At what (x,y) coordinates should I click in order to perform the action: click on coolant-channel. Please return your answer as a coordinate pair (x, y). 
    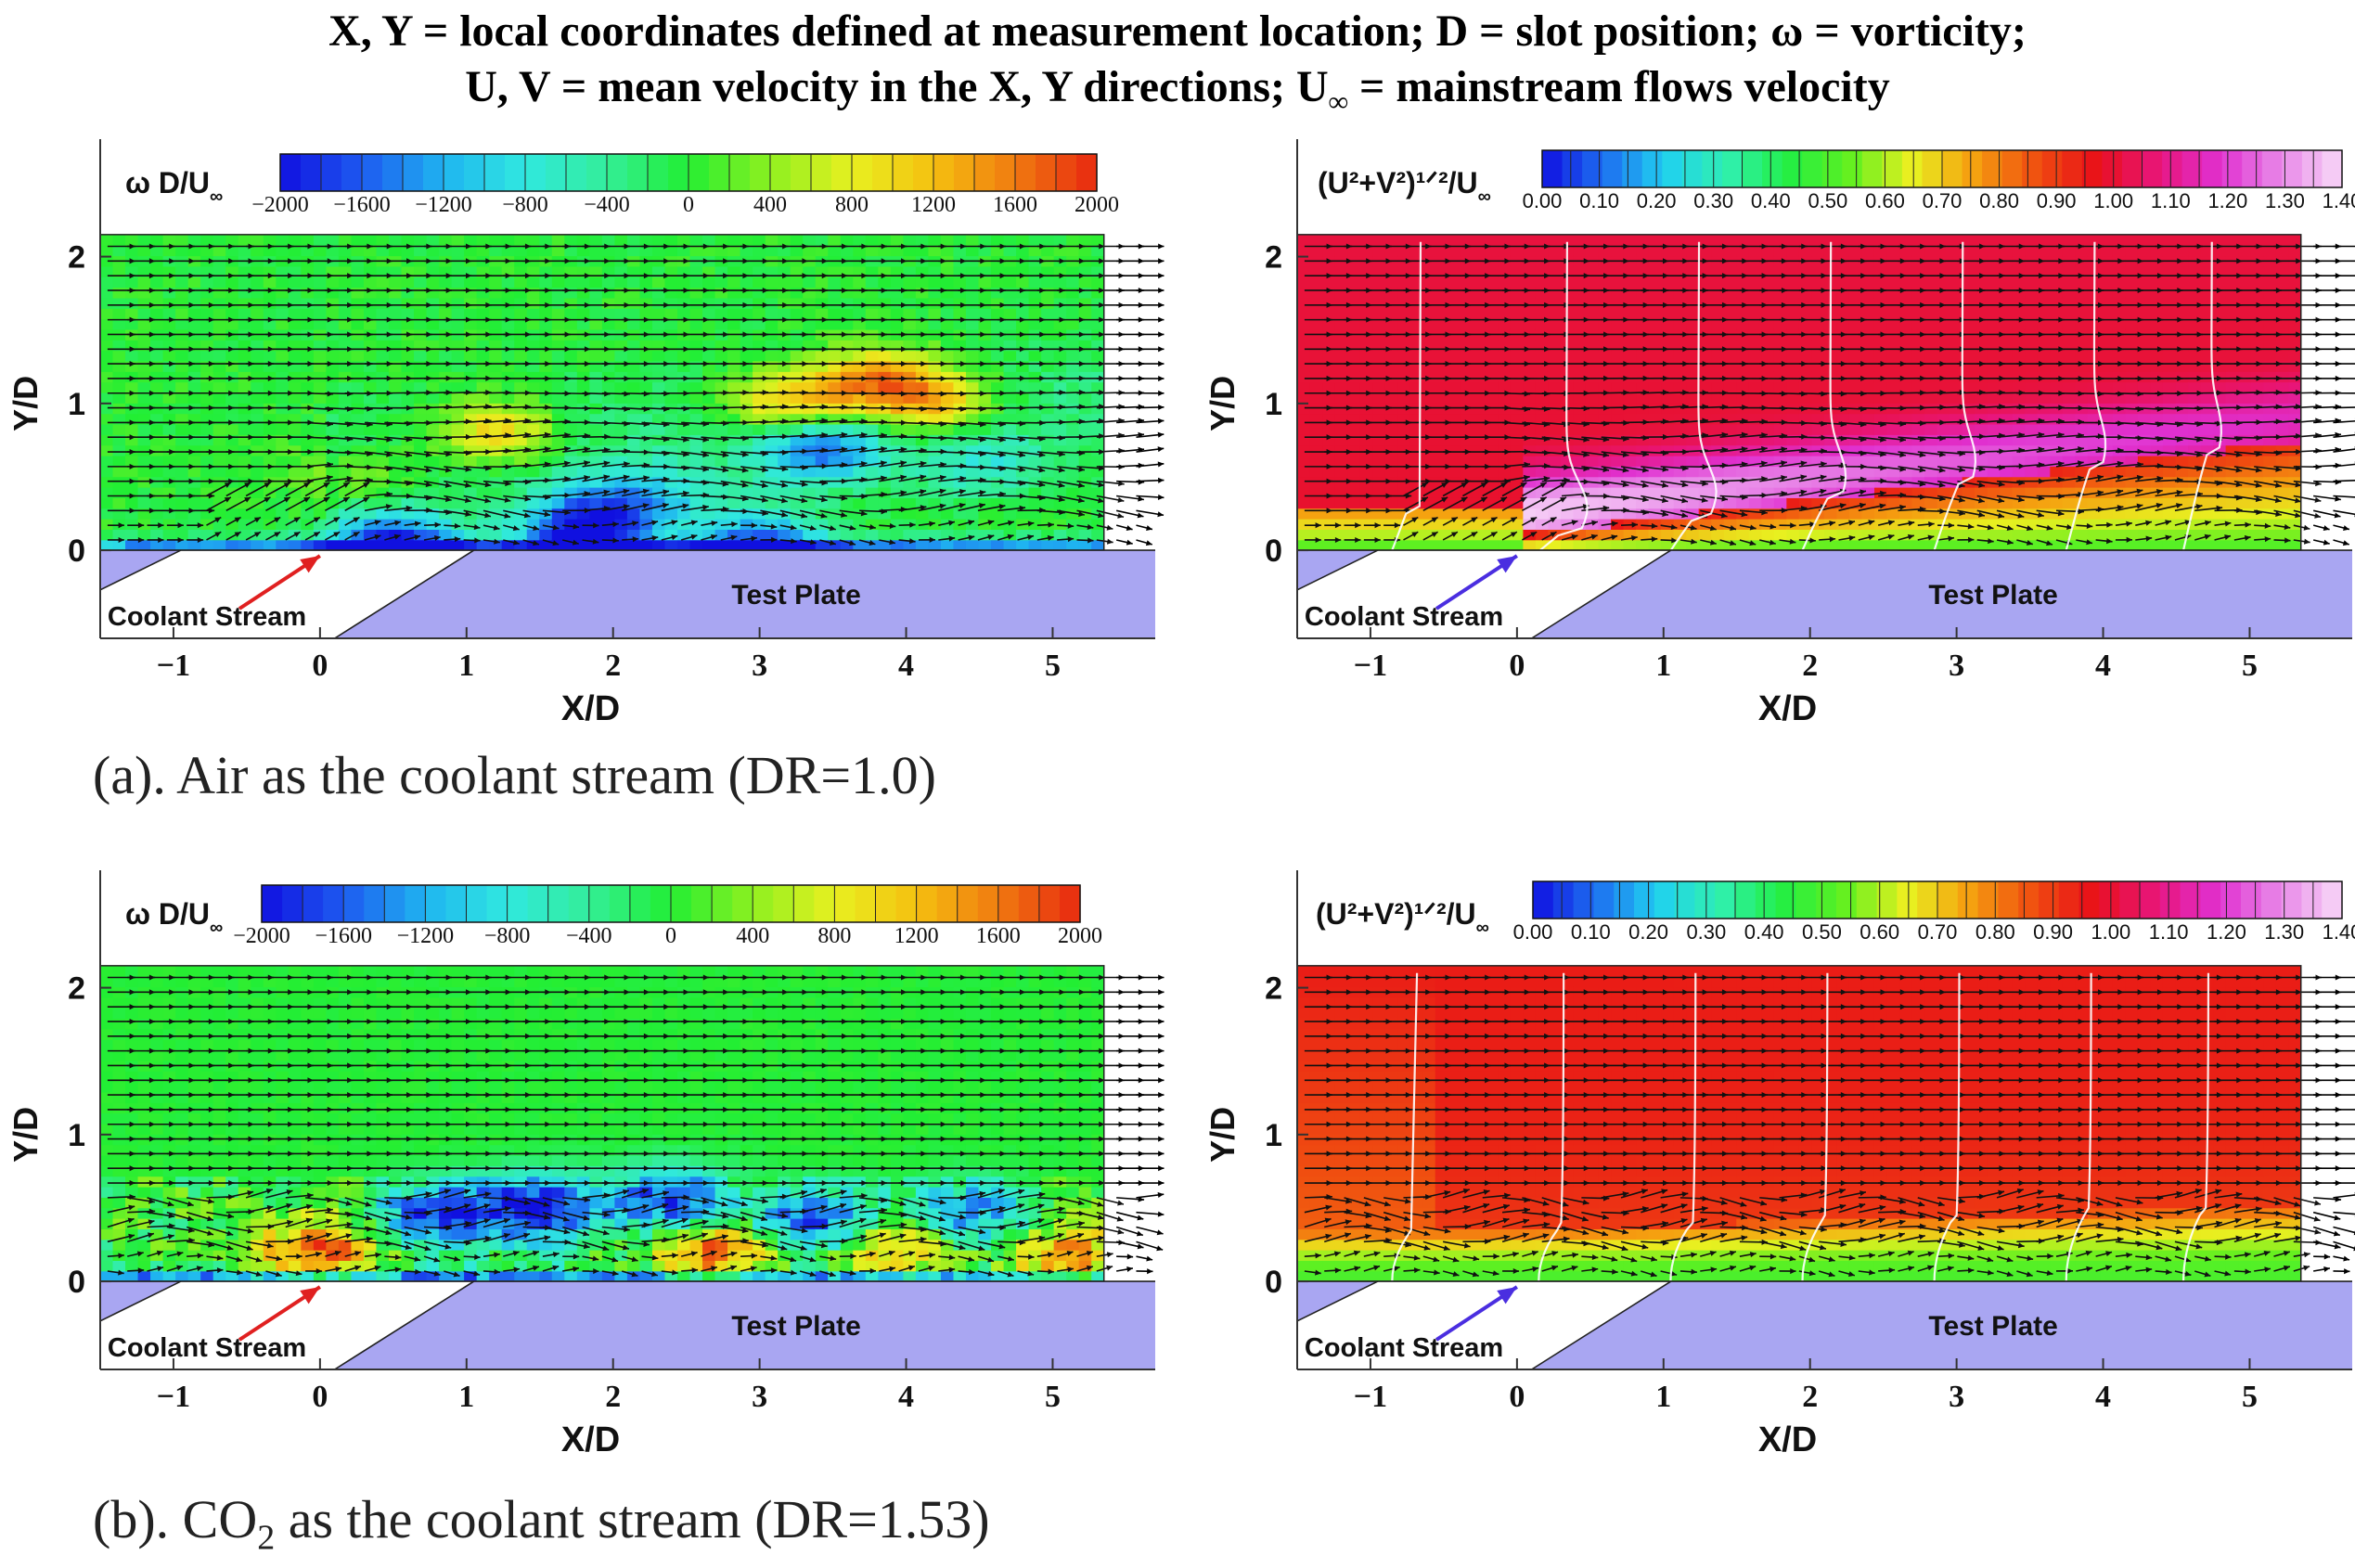
    Looking at the image, I should click on (287, 594).